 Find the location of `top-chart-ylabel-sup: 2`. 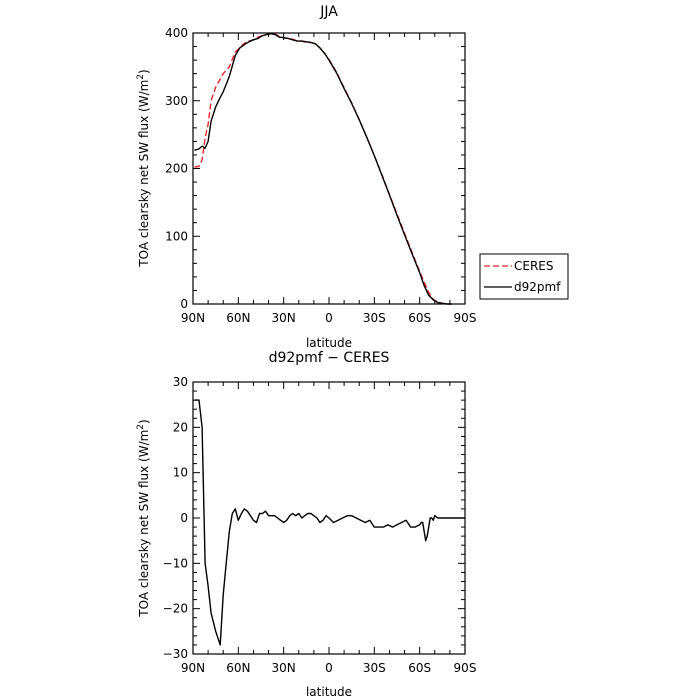

top-chart-ylabel-sup: 2 is located at coordinates (141, 77).